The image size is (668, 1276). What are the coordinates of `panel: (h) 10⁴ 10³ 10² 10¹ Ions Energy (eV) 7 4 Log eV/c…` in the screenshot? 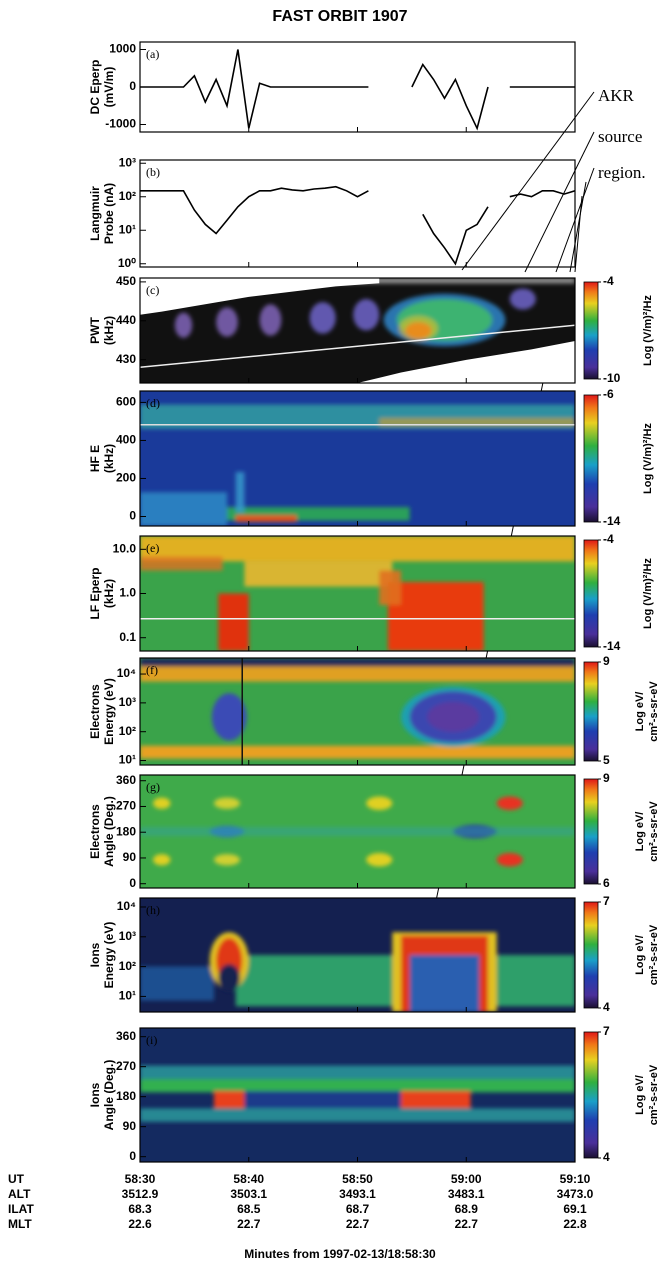 It's located at (374, 954).